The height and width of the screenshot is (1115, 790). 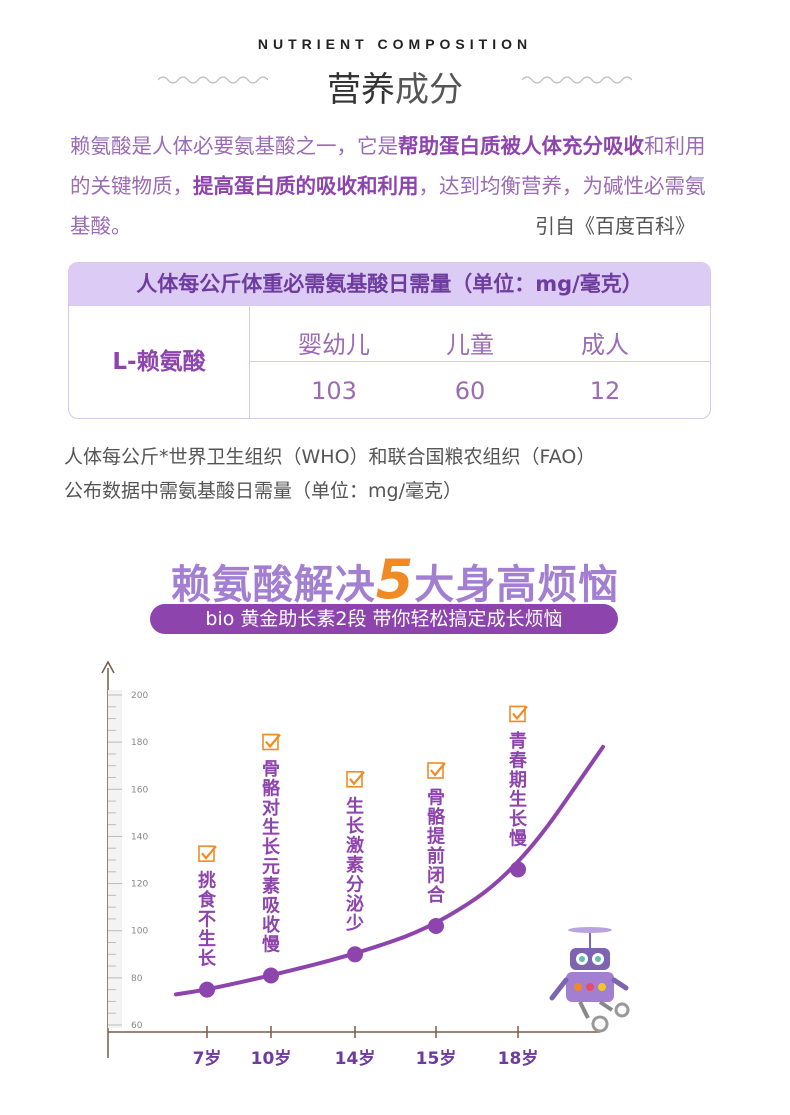 What do you see at coordinates (521, 146) in the screenshot?
I see `intro-highlight-1: 帮助蛋白质被人体充分吸收` at bounding box center [521, 146].